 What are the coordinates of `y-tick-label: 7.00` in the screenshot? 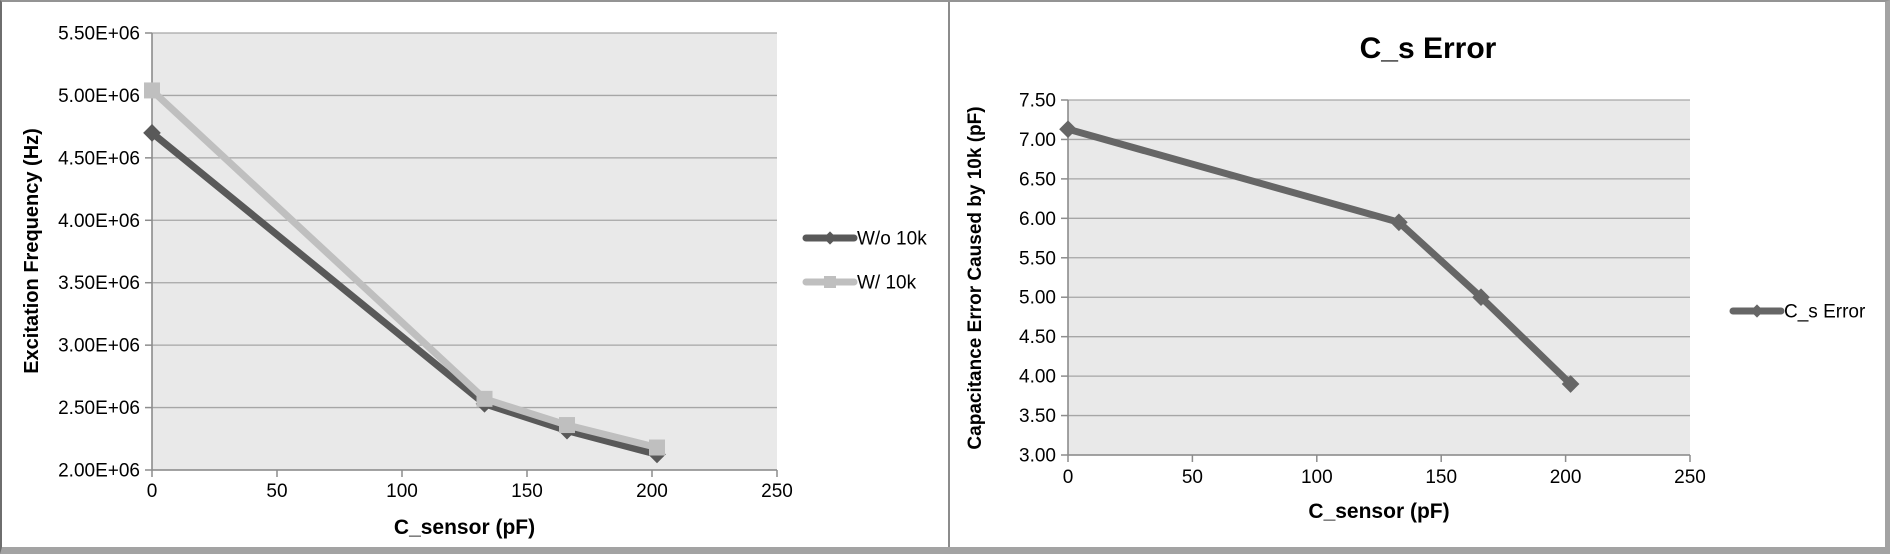 It's located at (1037, 140).